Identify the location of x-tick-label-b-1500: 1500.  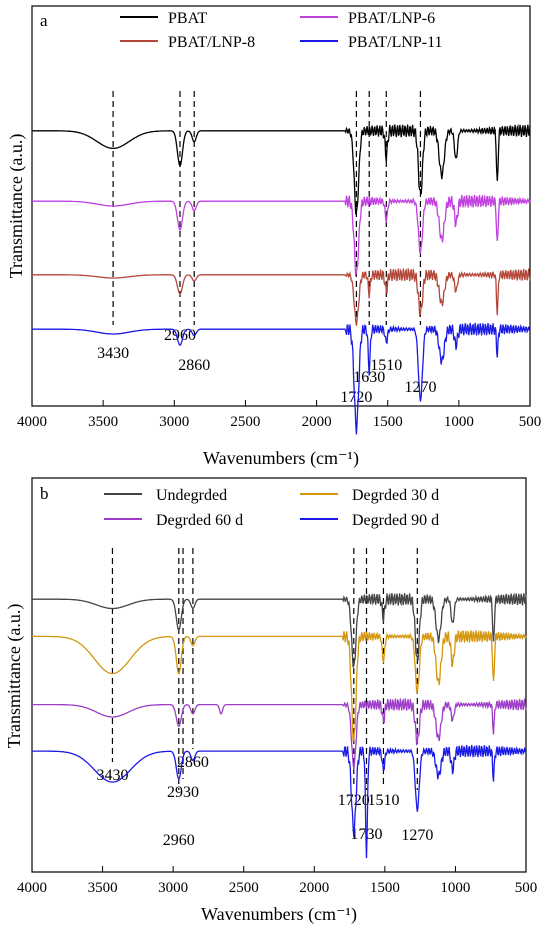
(385, 888).